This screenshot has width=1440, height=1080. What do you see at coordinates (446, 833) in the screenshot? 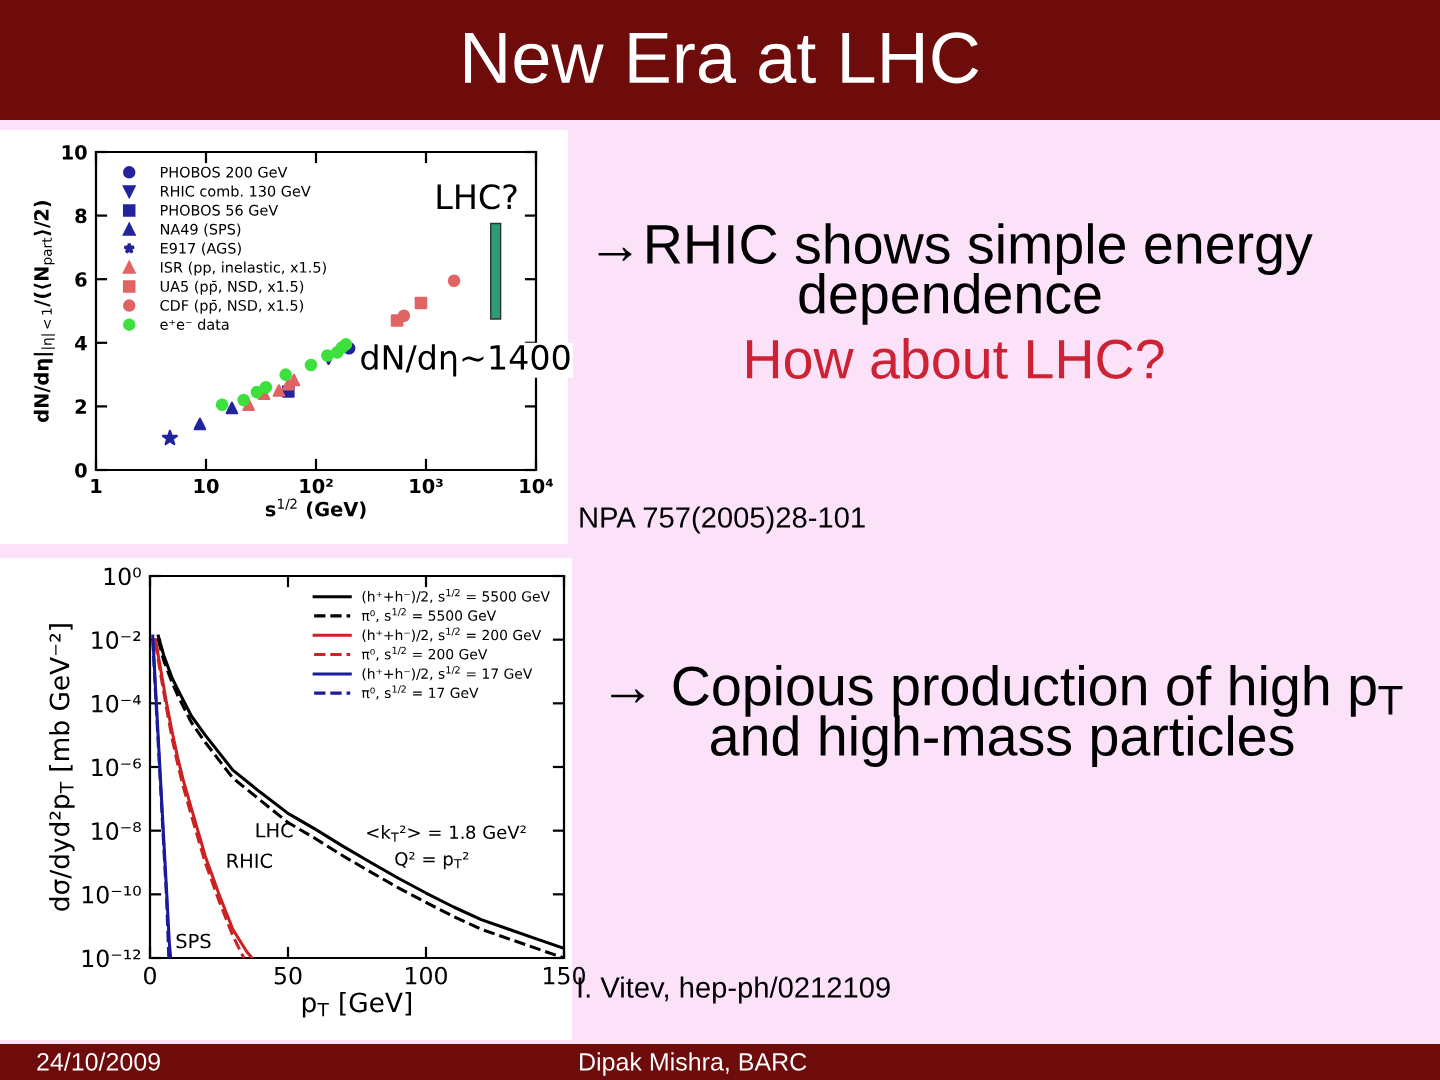
I see `annotation: <k$_{T}$²> = 1.8 GeV²` at bounding box center [446, 833].